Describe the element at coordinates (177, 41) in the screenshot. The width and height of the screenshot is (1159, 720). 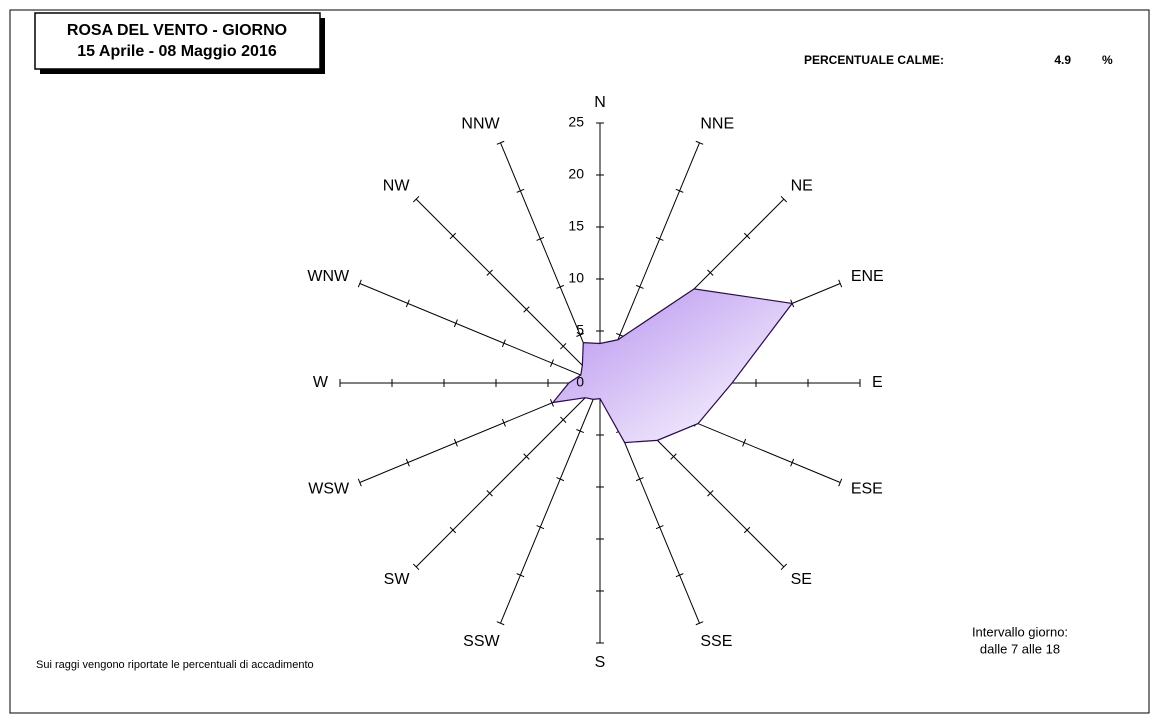
I see `title-box` at that location.